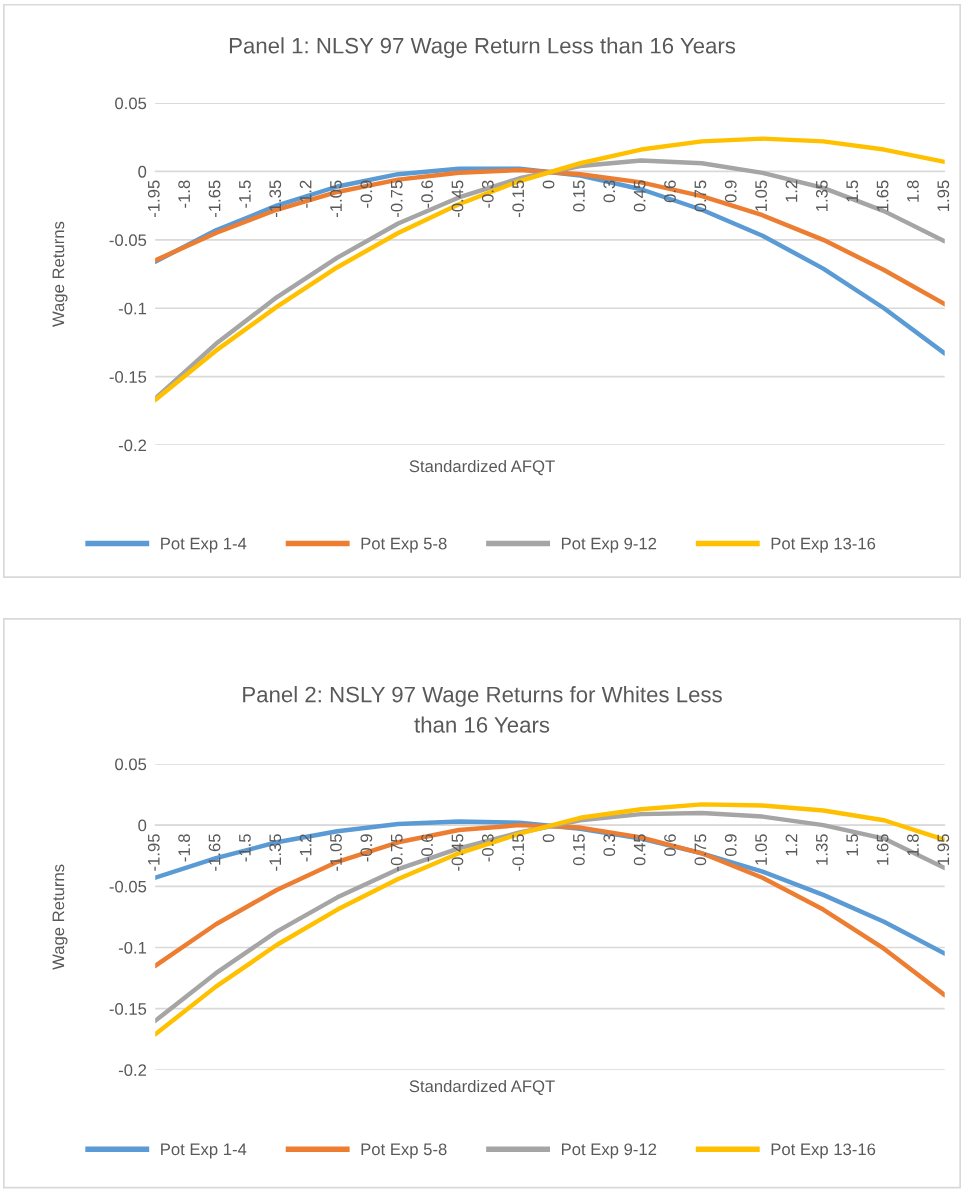 Image resolution: width=964 pixels, height=1190 pixels. Describe the element at coordinates (482, 47) in the screenshot. I see `chart-title: Panel 1: NLSY 97 Wage Return Less than 16 Years` at that location.